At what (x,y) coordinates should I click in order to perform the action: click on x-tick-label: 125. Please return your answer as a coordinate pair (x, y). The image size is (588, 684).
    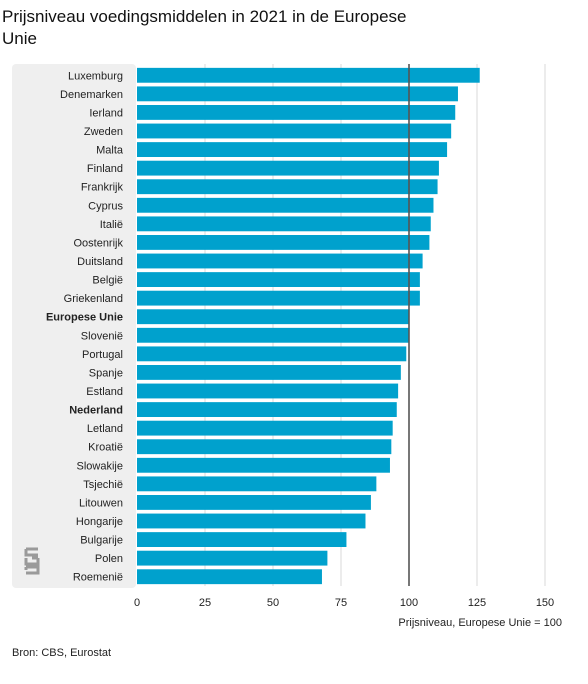
    Looking at the image, I should click on (477, 603).